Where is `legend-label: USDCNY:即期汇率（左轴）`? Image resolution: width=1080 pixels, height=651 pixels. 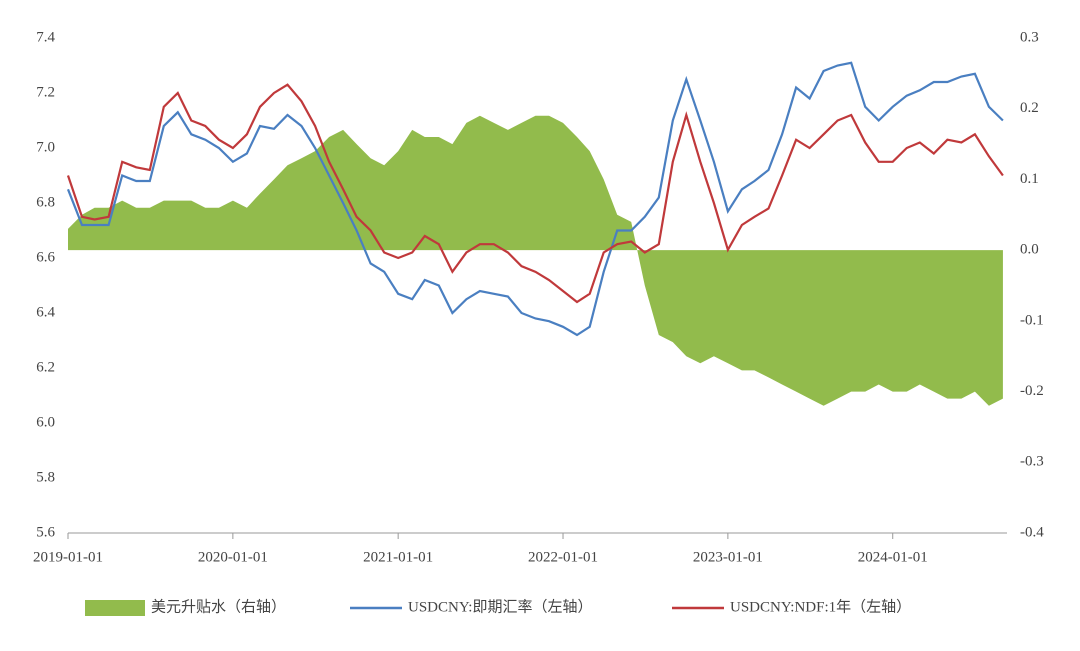
legend-label: USDCNY:即期汇率（左轴） is located at coordinates (500, 606).